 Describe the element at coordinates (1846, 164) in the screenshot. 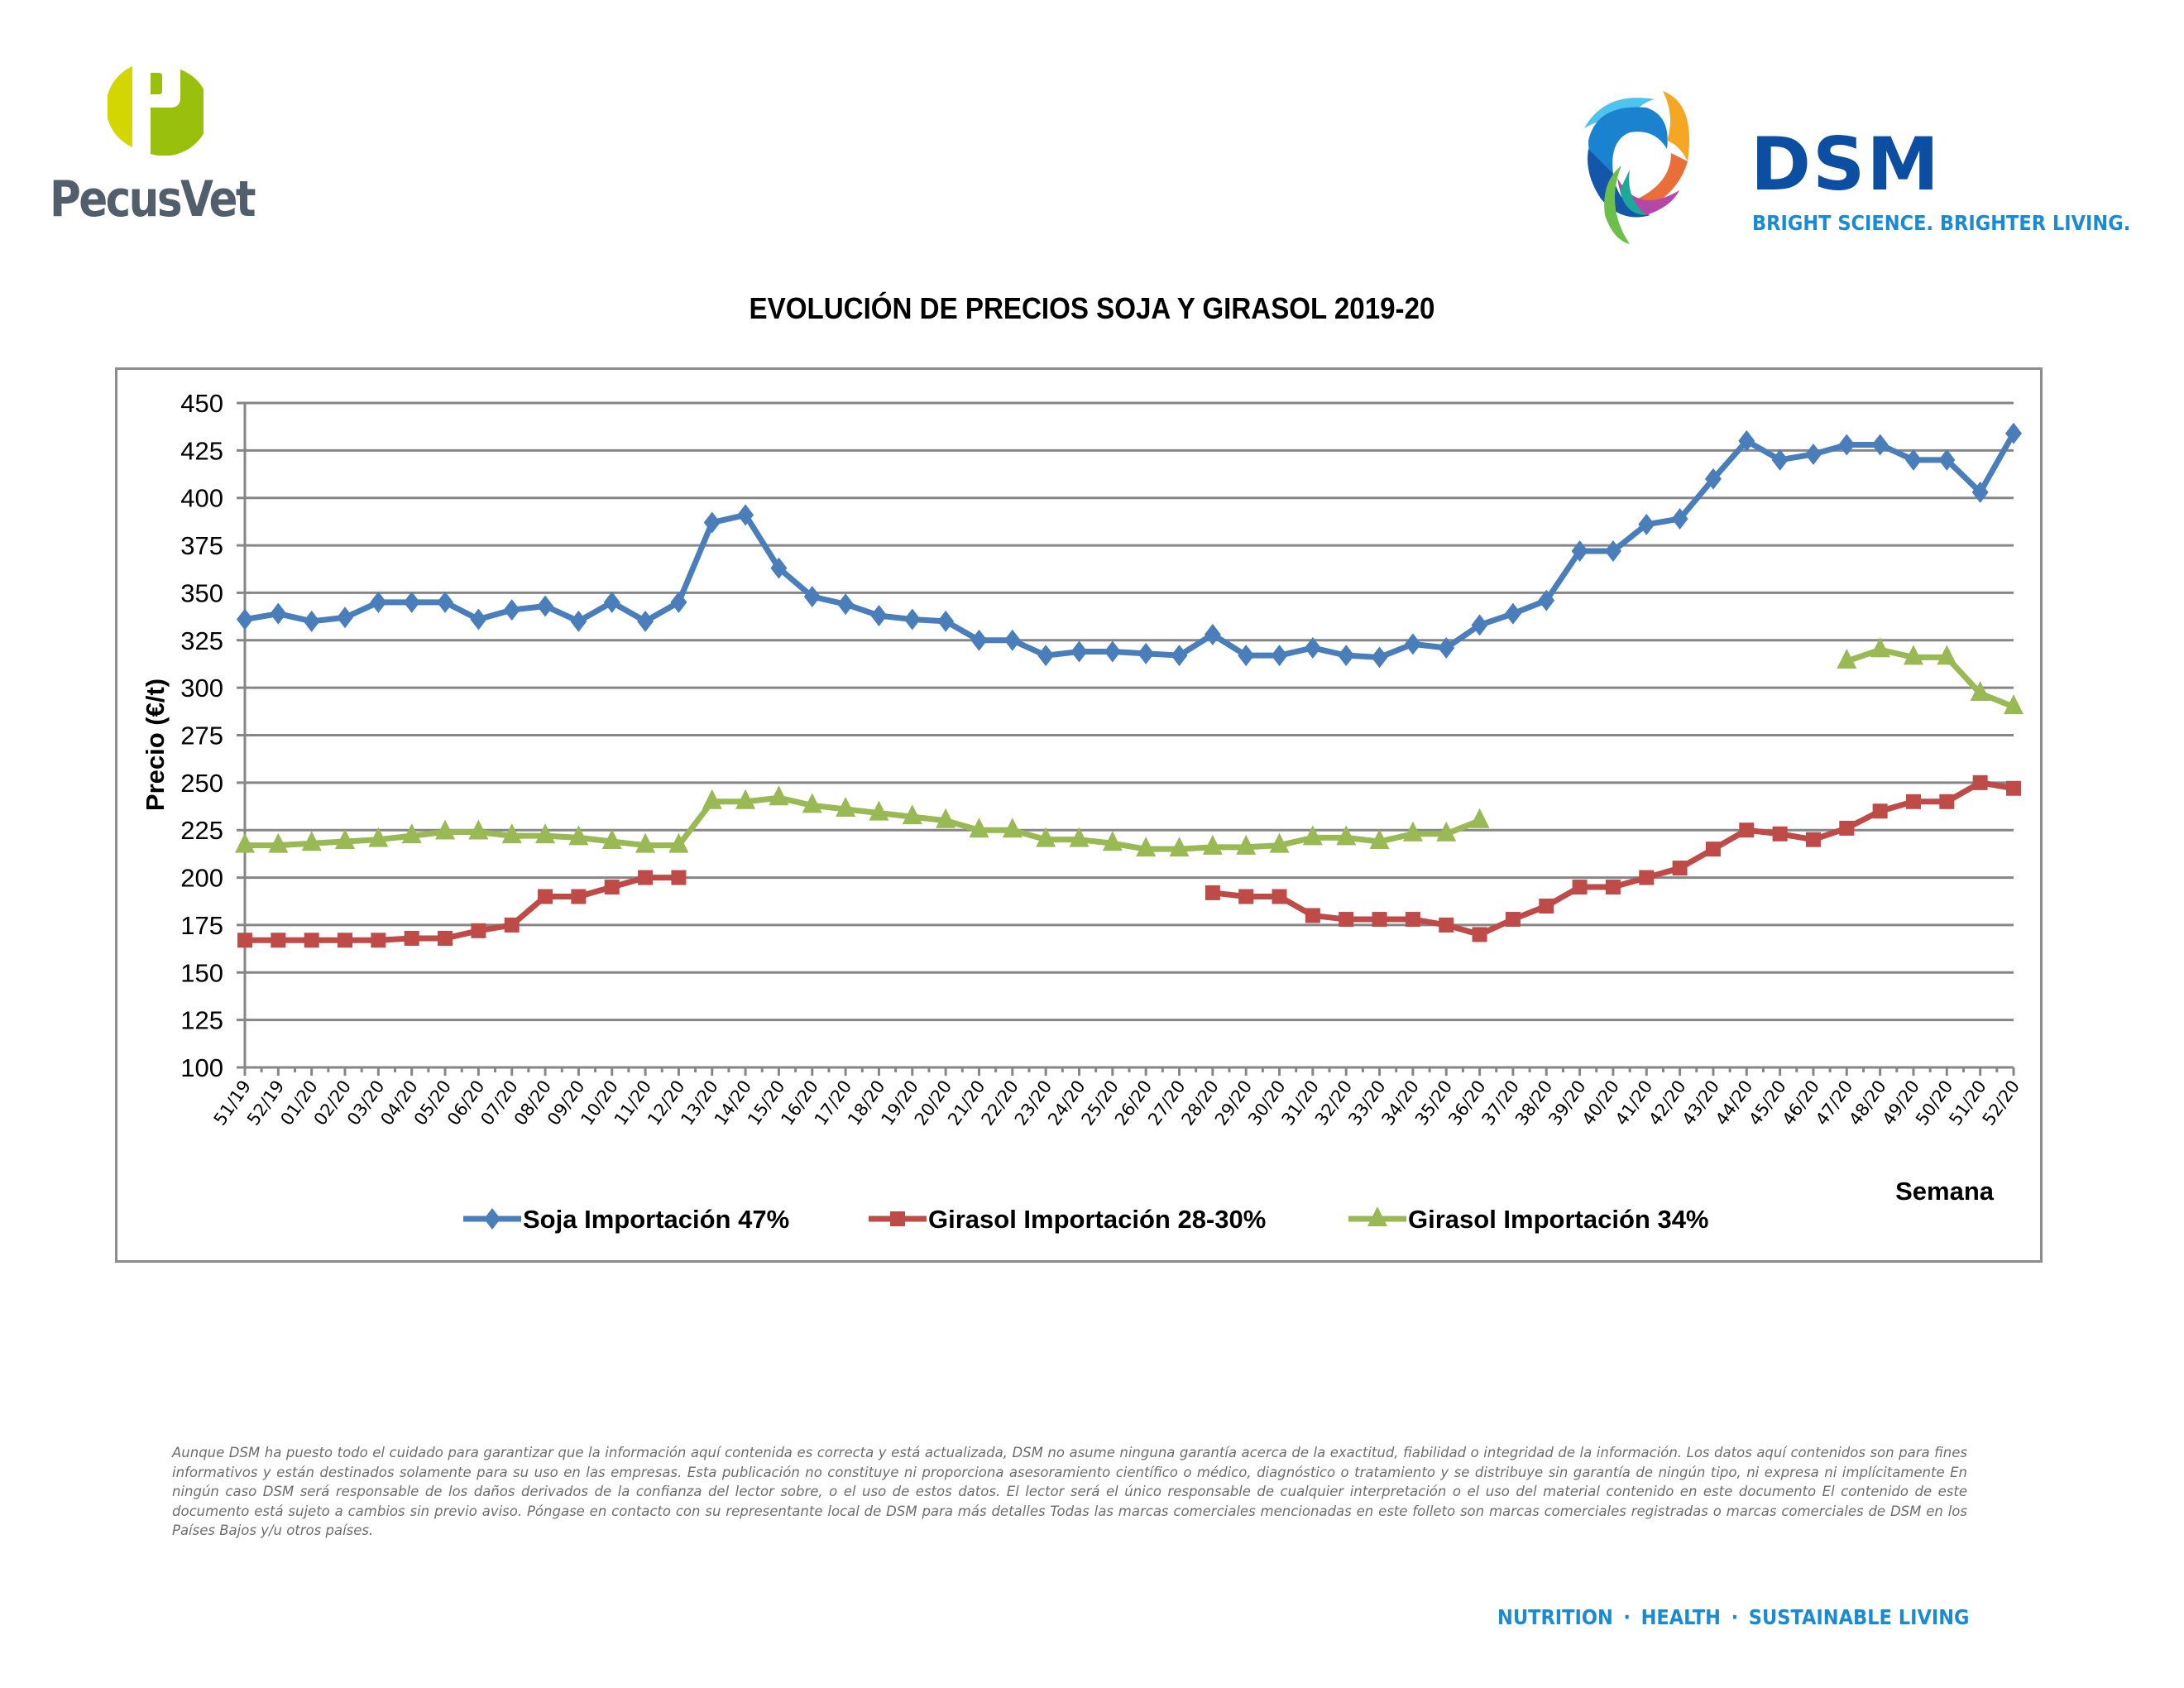

I see `dsm-wordmark: DSM` at that location.